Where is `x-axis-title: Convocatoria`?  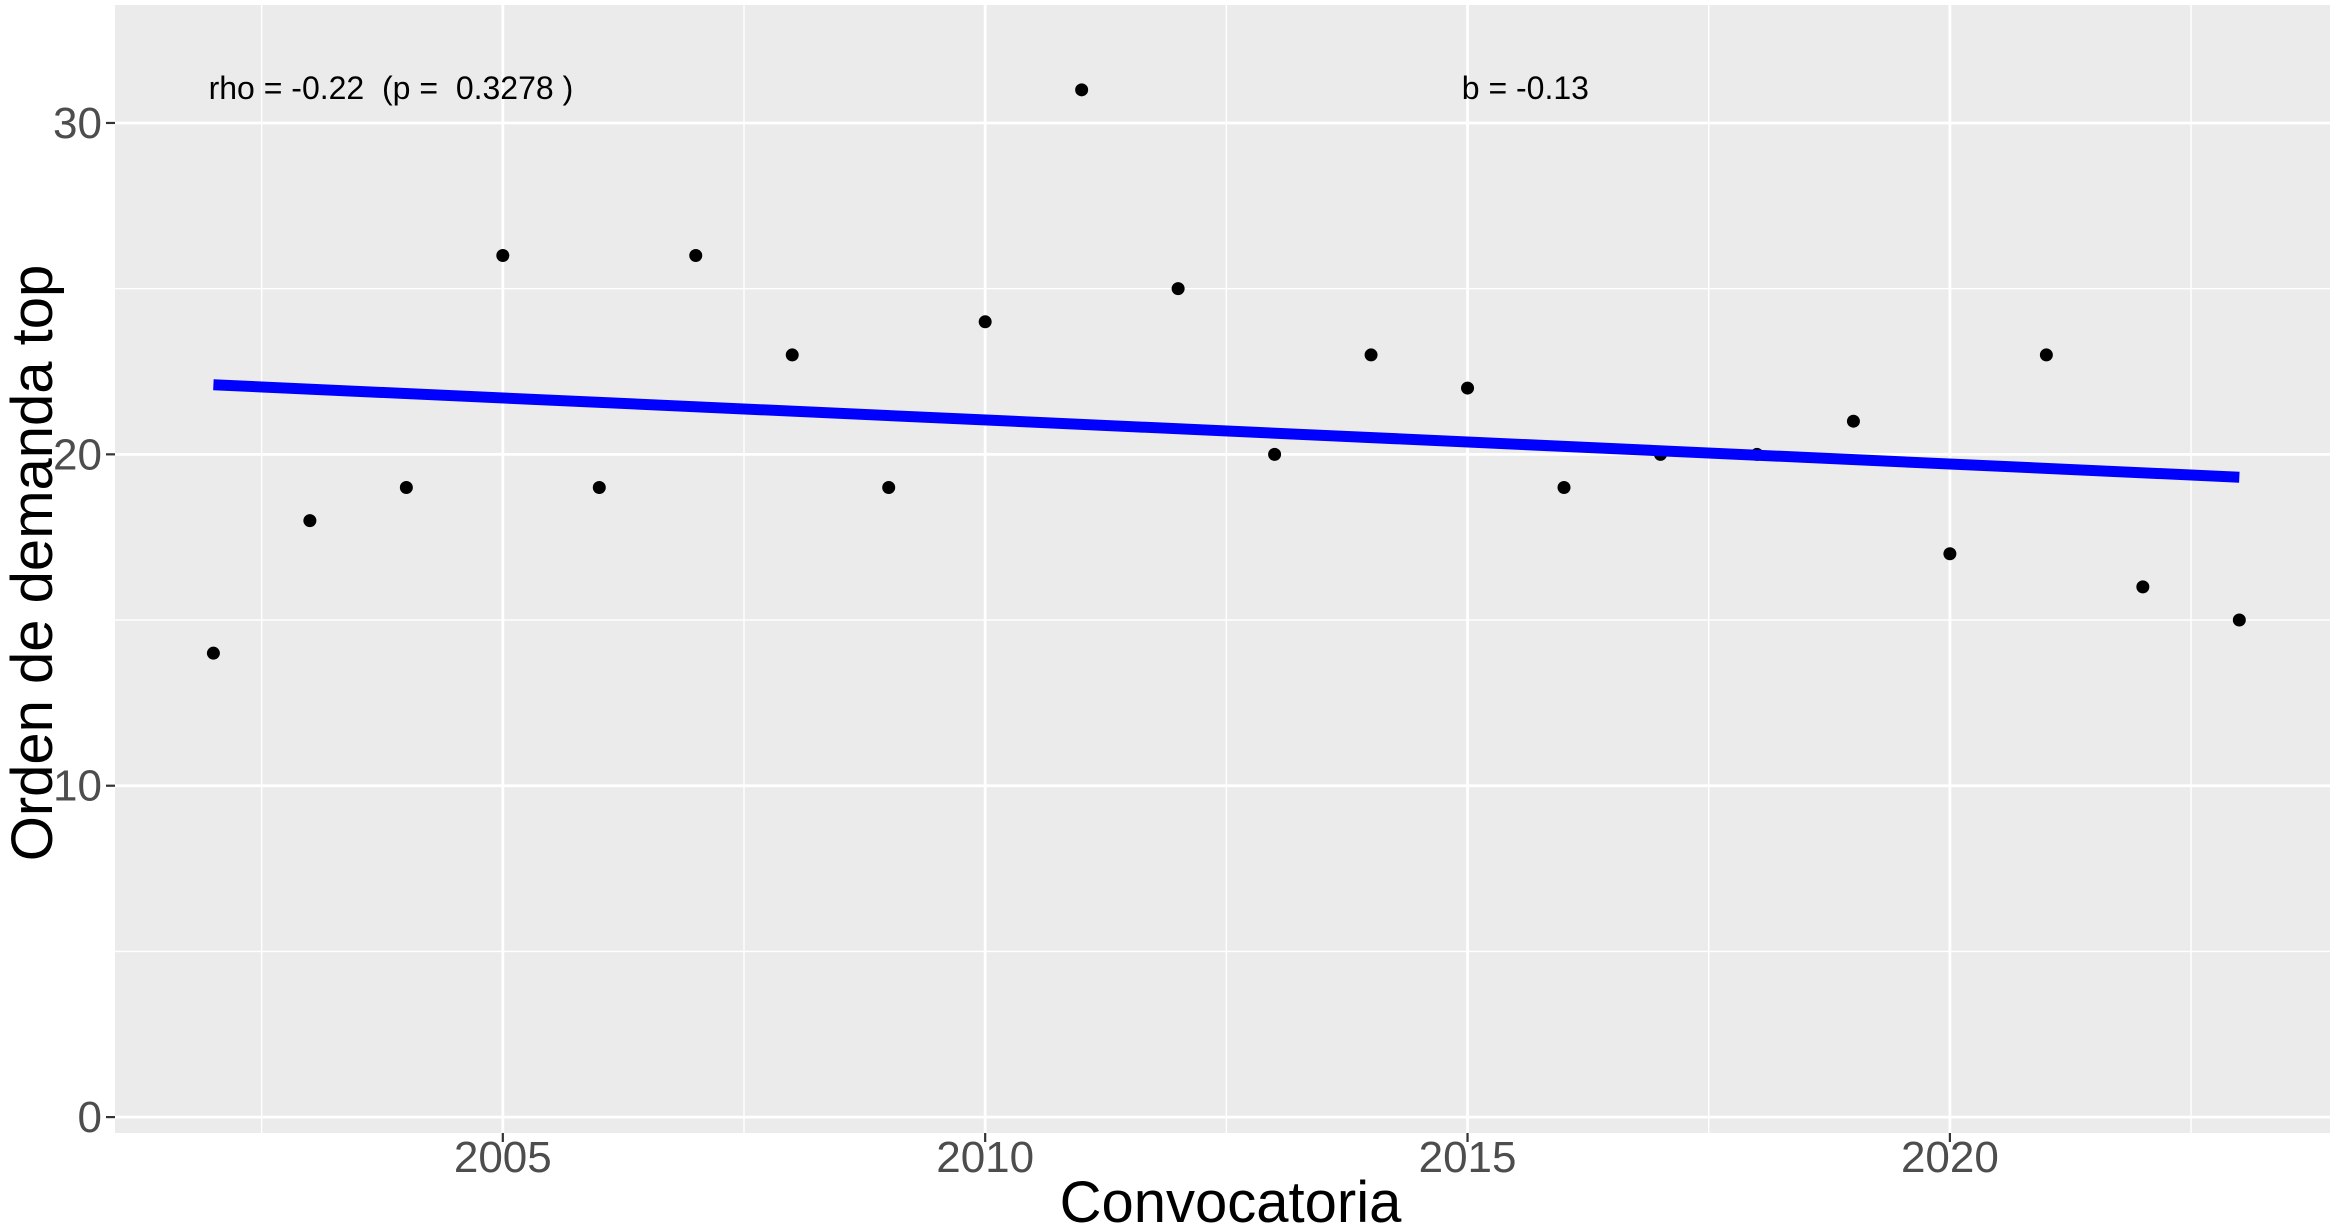
x-axis-title: Convocatoria is located at coordinates (1231, 1198).